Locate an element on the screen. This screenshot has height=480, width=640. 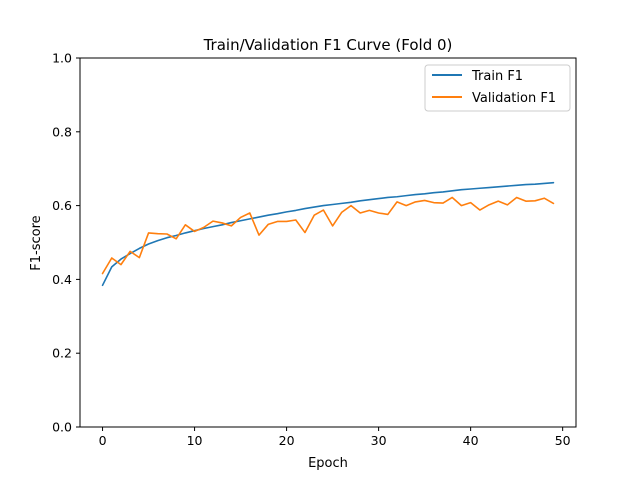
legend-label-validation: Validation F1 is located at coordinates (514, 98).